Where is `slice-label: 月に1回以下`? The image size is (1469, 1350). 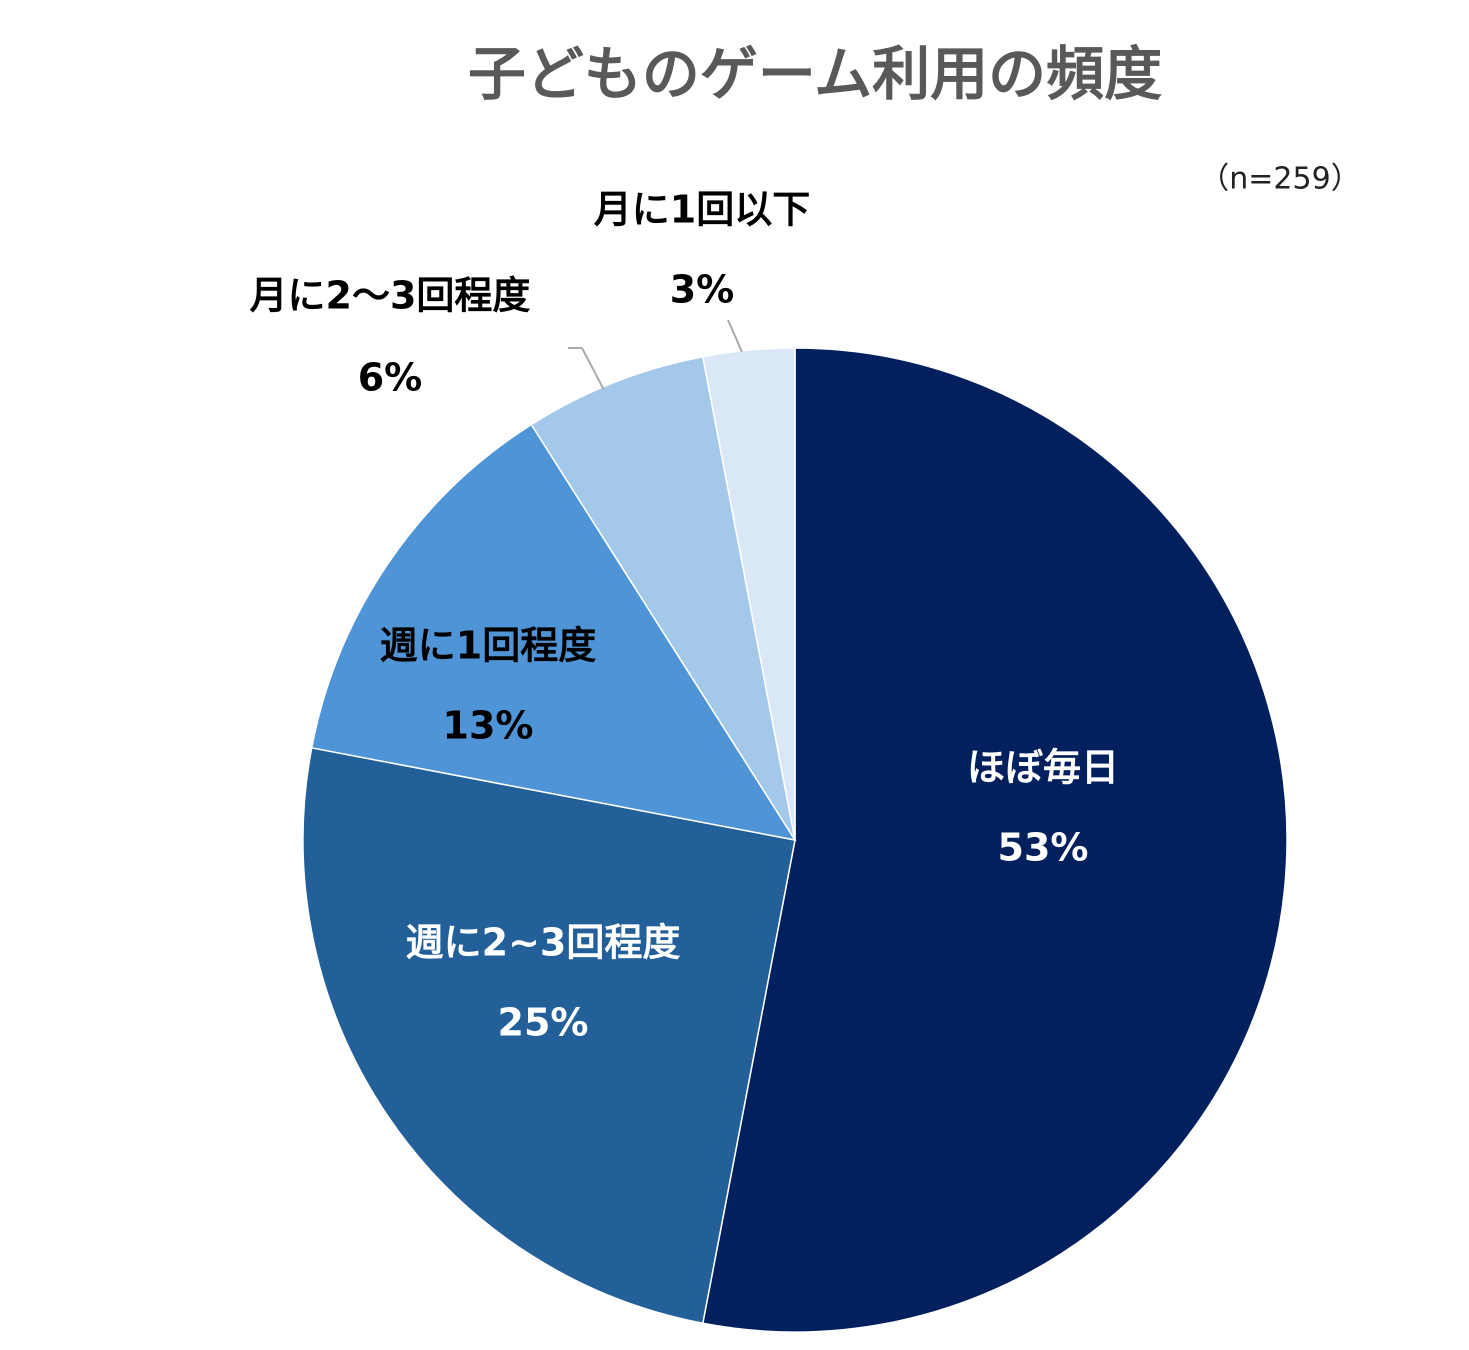 slice-label: 月に1回以下 is located at coordinates (702, 210).